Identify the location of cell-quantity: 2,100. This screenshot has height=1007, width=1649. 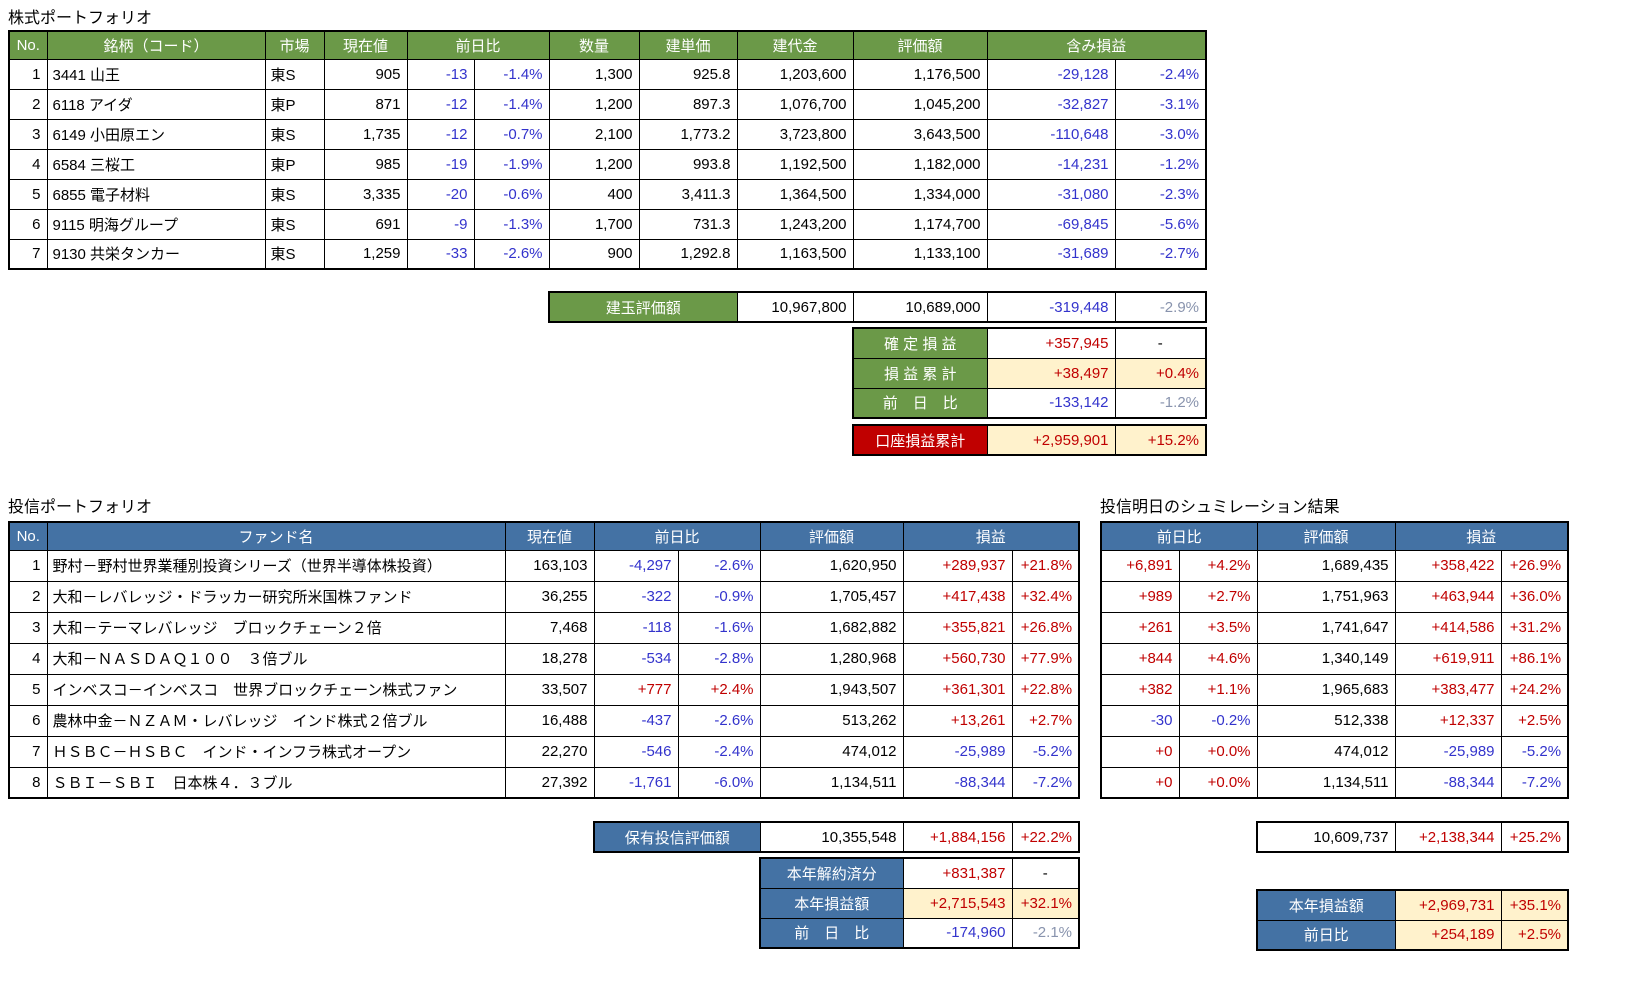
(594, 134).